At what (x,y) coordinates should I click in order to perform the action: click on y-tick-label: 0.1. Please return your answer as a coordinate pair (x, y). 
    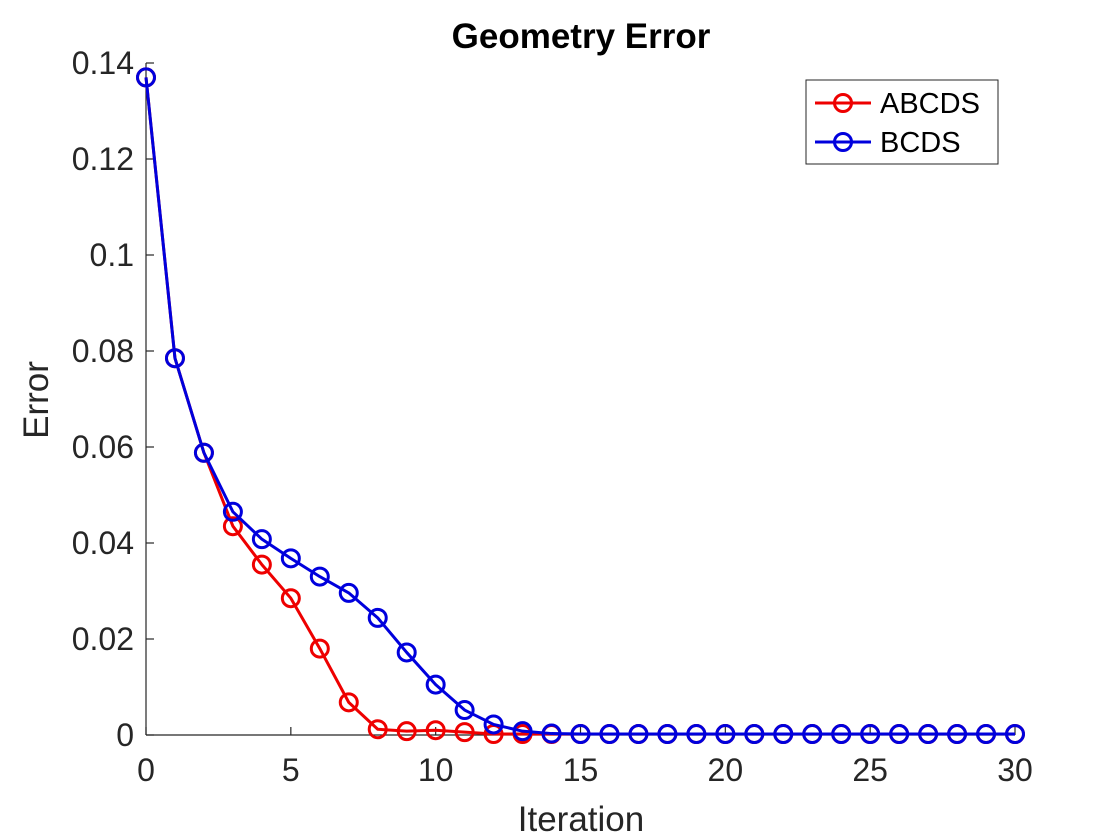
    Looking at the image, I should click on (112, 255).